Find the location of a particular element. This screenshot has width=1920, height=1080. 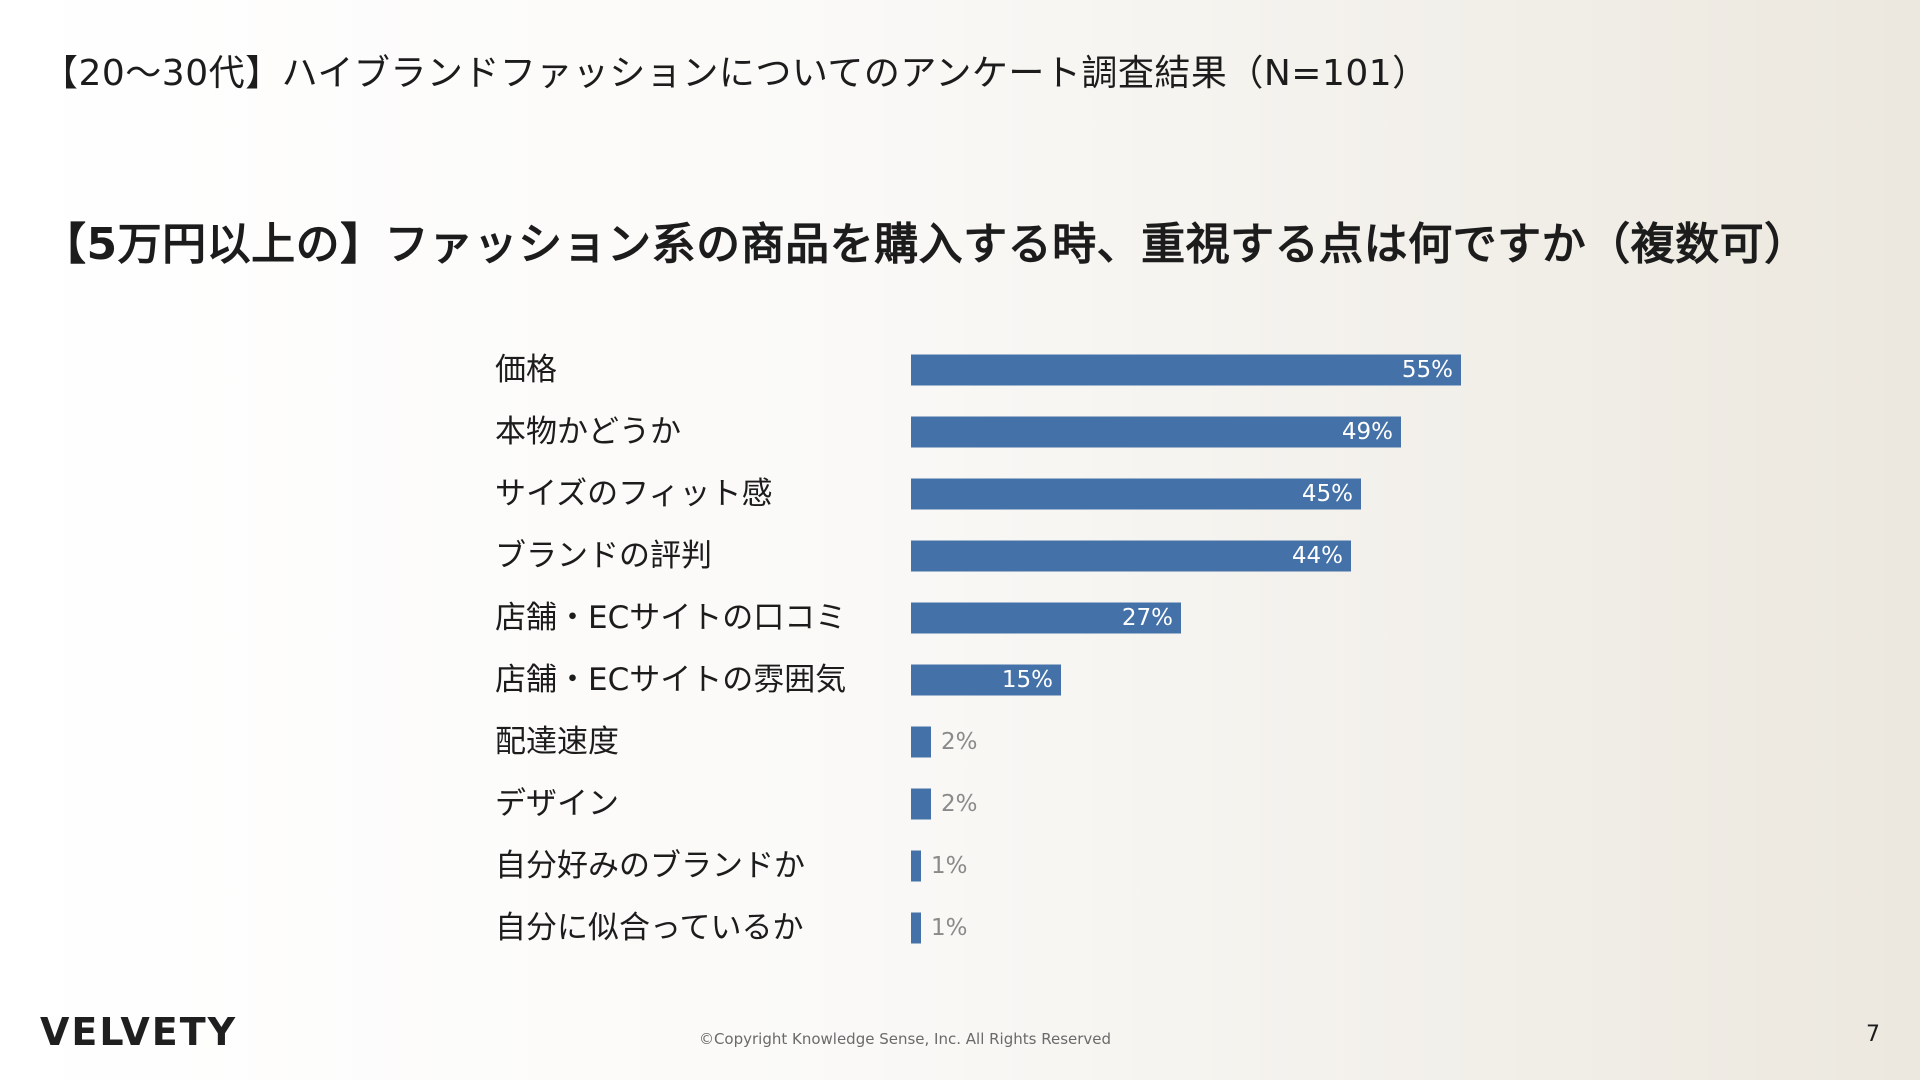

bar-row: デザイン 2% is located at coordinates (736, 804).